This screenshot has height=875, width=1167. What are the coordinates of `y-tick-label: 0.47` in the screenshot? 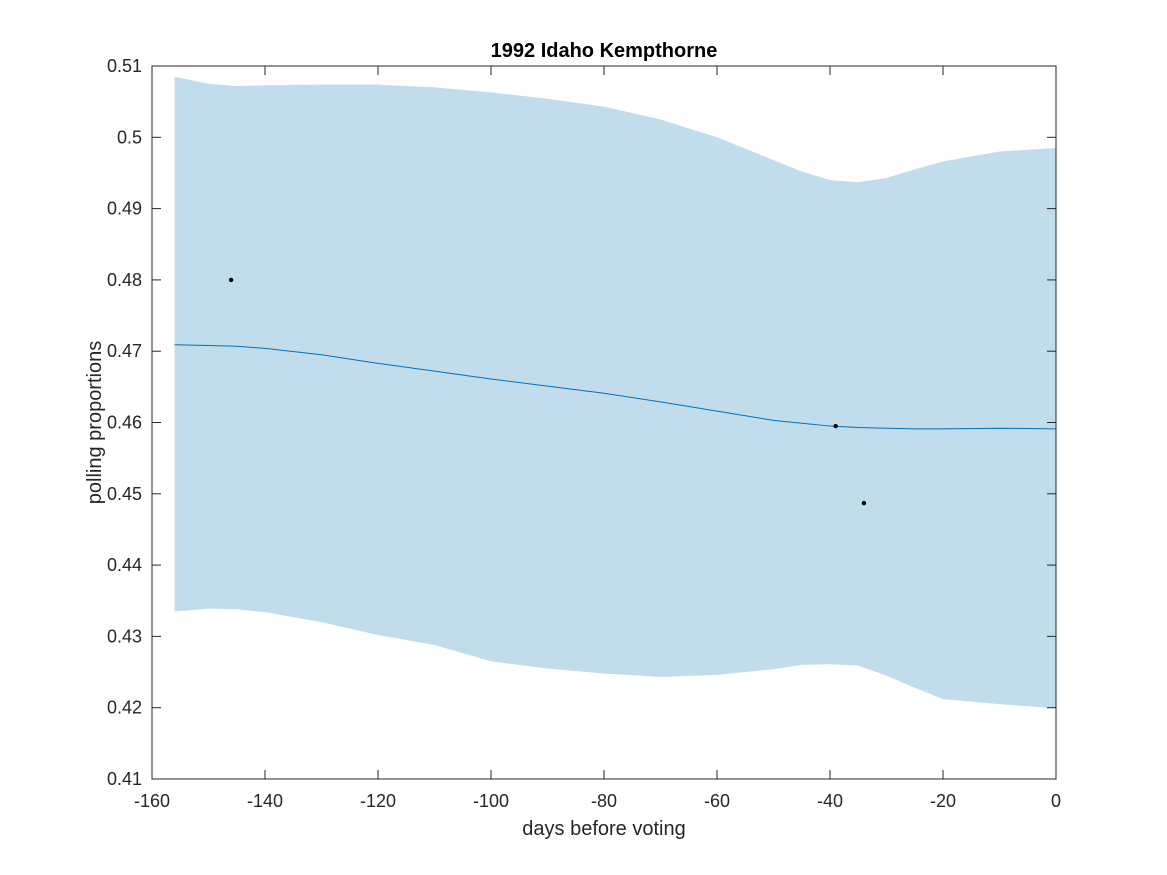 It's located at (124, 351).